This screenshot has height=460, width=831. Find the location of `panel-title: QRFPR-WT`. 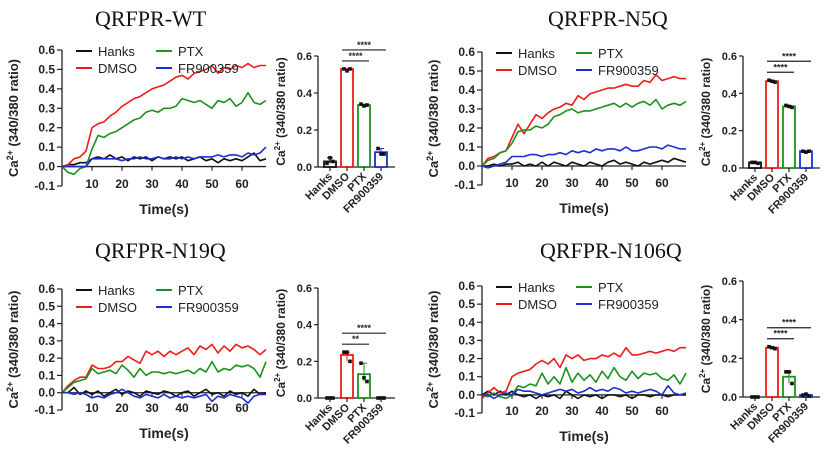

panel-title: QRFPR-WT is located at coordinates (151, 18).